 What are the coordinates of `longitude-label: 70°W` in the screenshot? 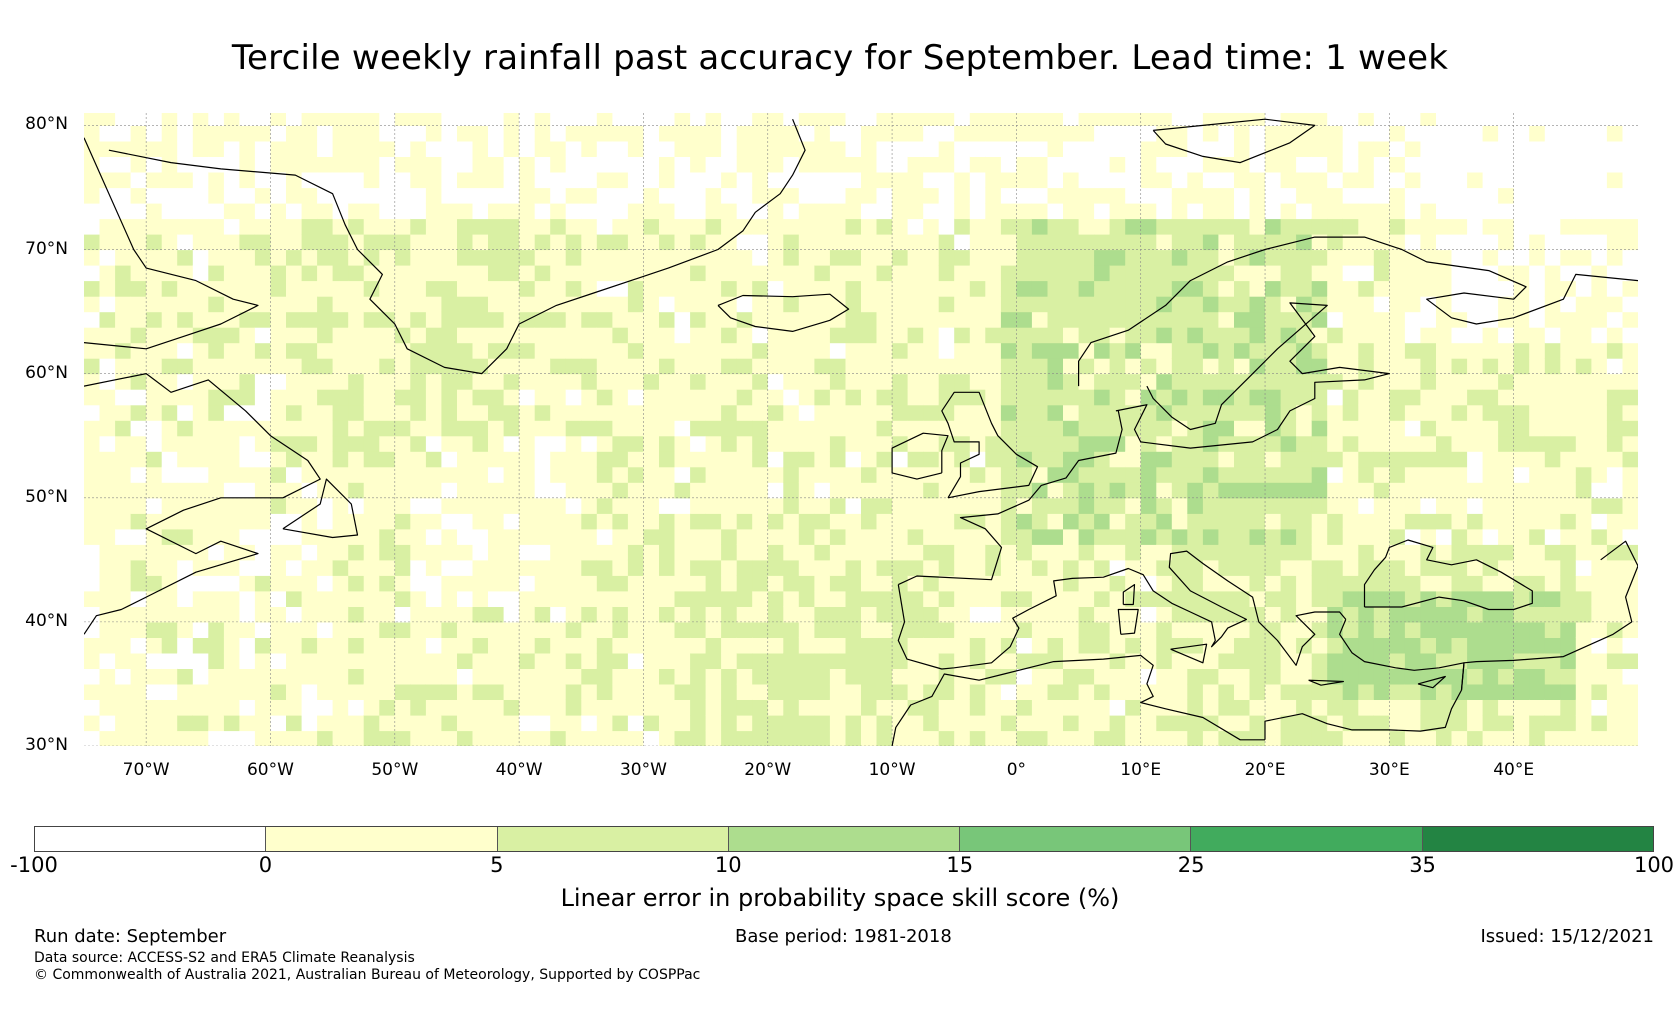 It's located at (146, 770).